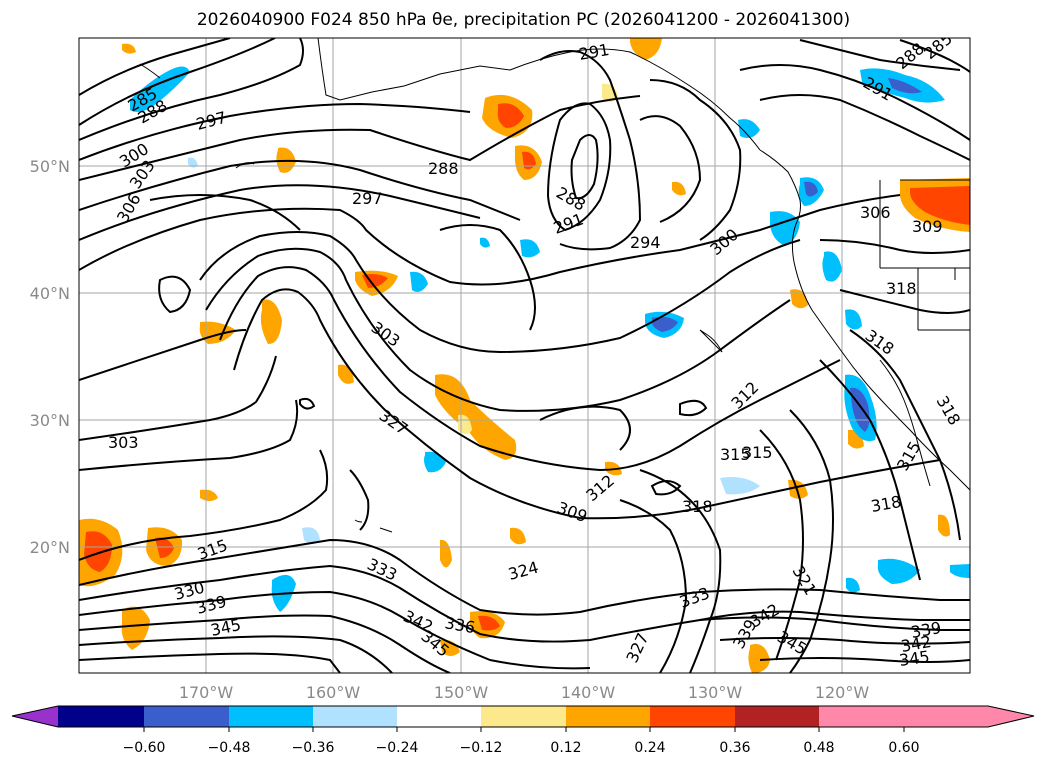  Describe the element at coordinates (367, 198) in the screenshot. I see `contour-label: 297` at that location.